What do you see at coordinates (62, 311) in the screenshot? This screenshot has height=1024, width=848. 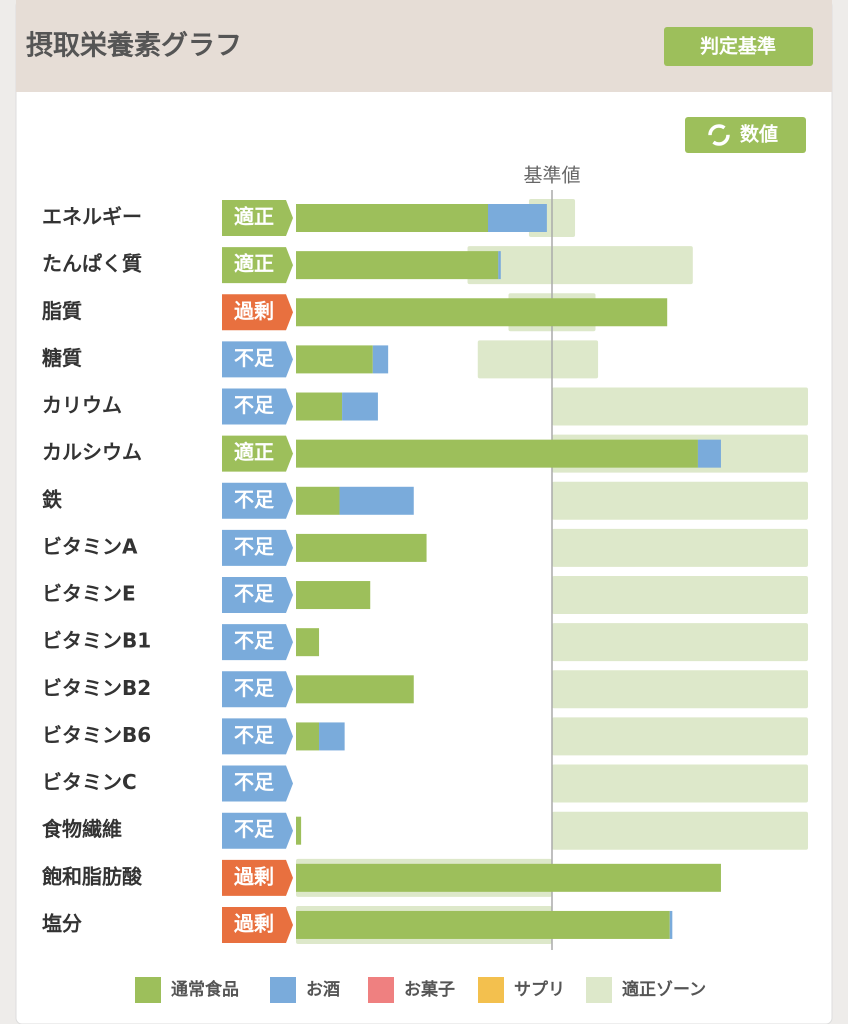 I see `category-label: 脂質` at bounding box center [62, 311].